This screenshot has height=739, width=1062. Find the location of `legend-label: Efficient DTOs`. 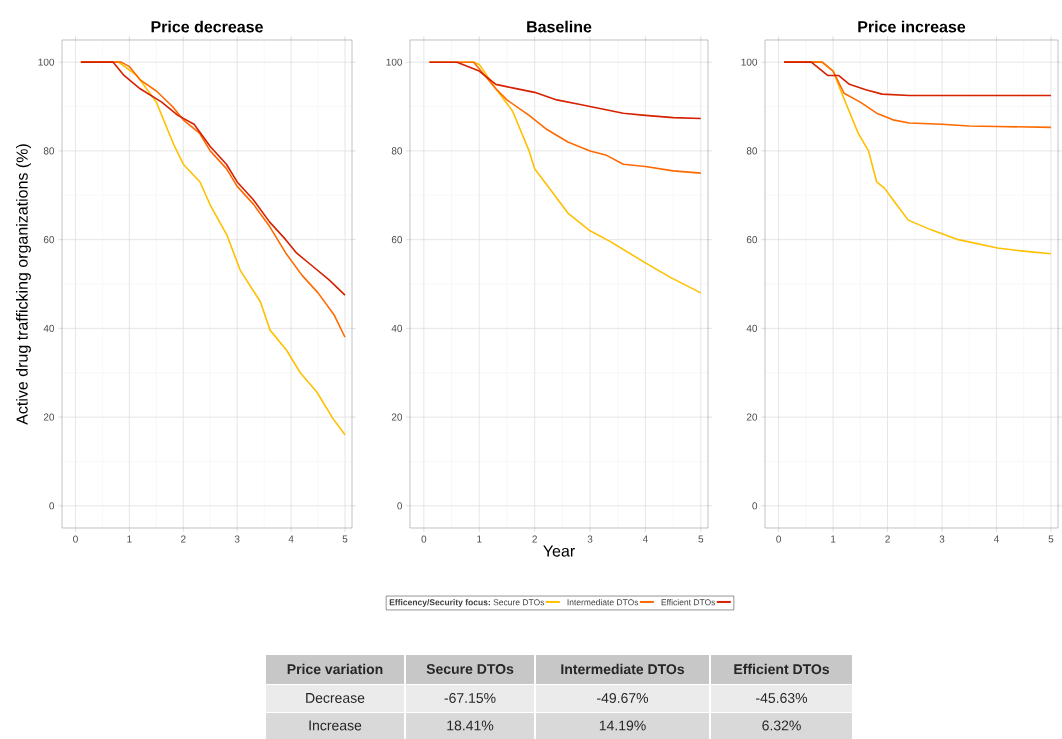

legend-label: Efficient DTOs is located at coordinates (688, 602).